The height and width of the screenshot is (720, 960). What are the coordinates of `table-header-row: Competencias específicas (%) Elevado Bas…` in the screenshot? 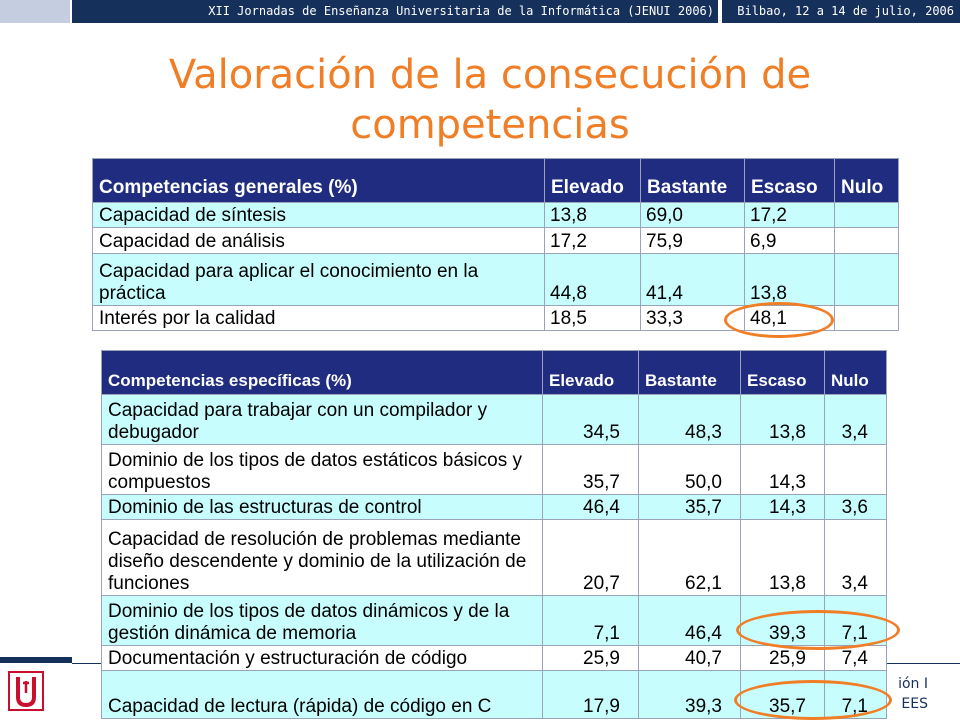 It's located at (494, 372).